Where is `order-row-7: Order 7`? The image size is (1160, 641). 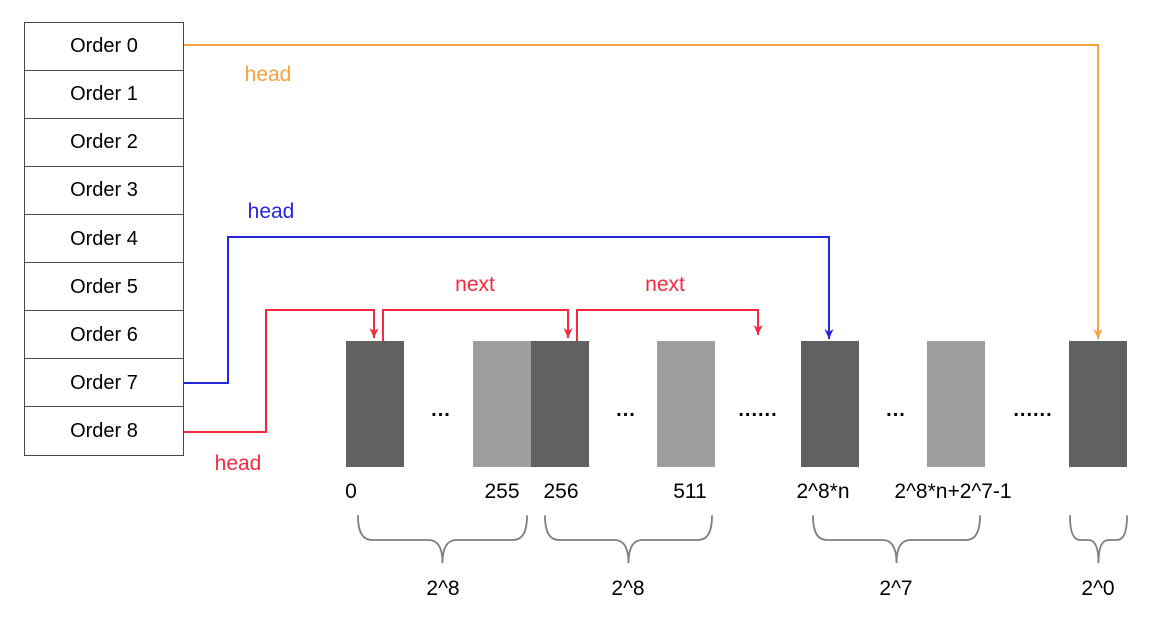
order-row-7: Order 7 is located at coordinates (104, 383).